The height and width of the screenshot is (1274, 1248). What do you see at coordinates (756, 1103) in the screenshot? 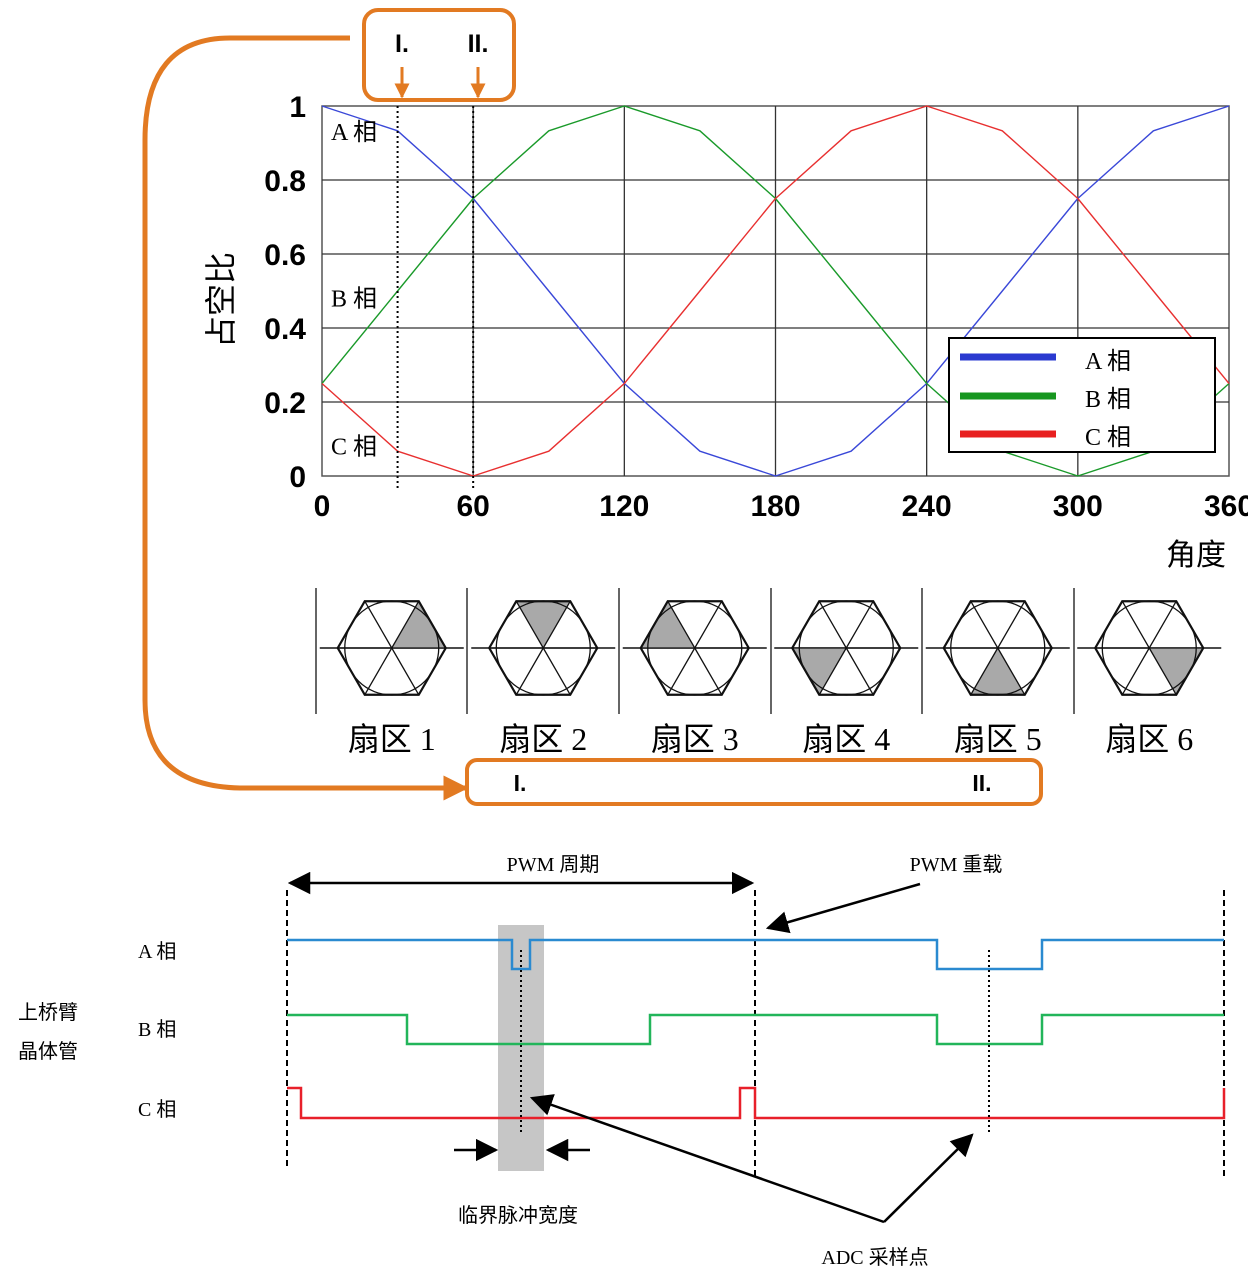
I see `waveform-phase-c` at bounding box center [756, 1103].